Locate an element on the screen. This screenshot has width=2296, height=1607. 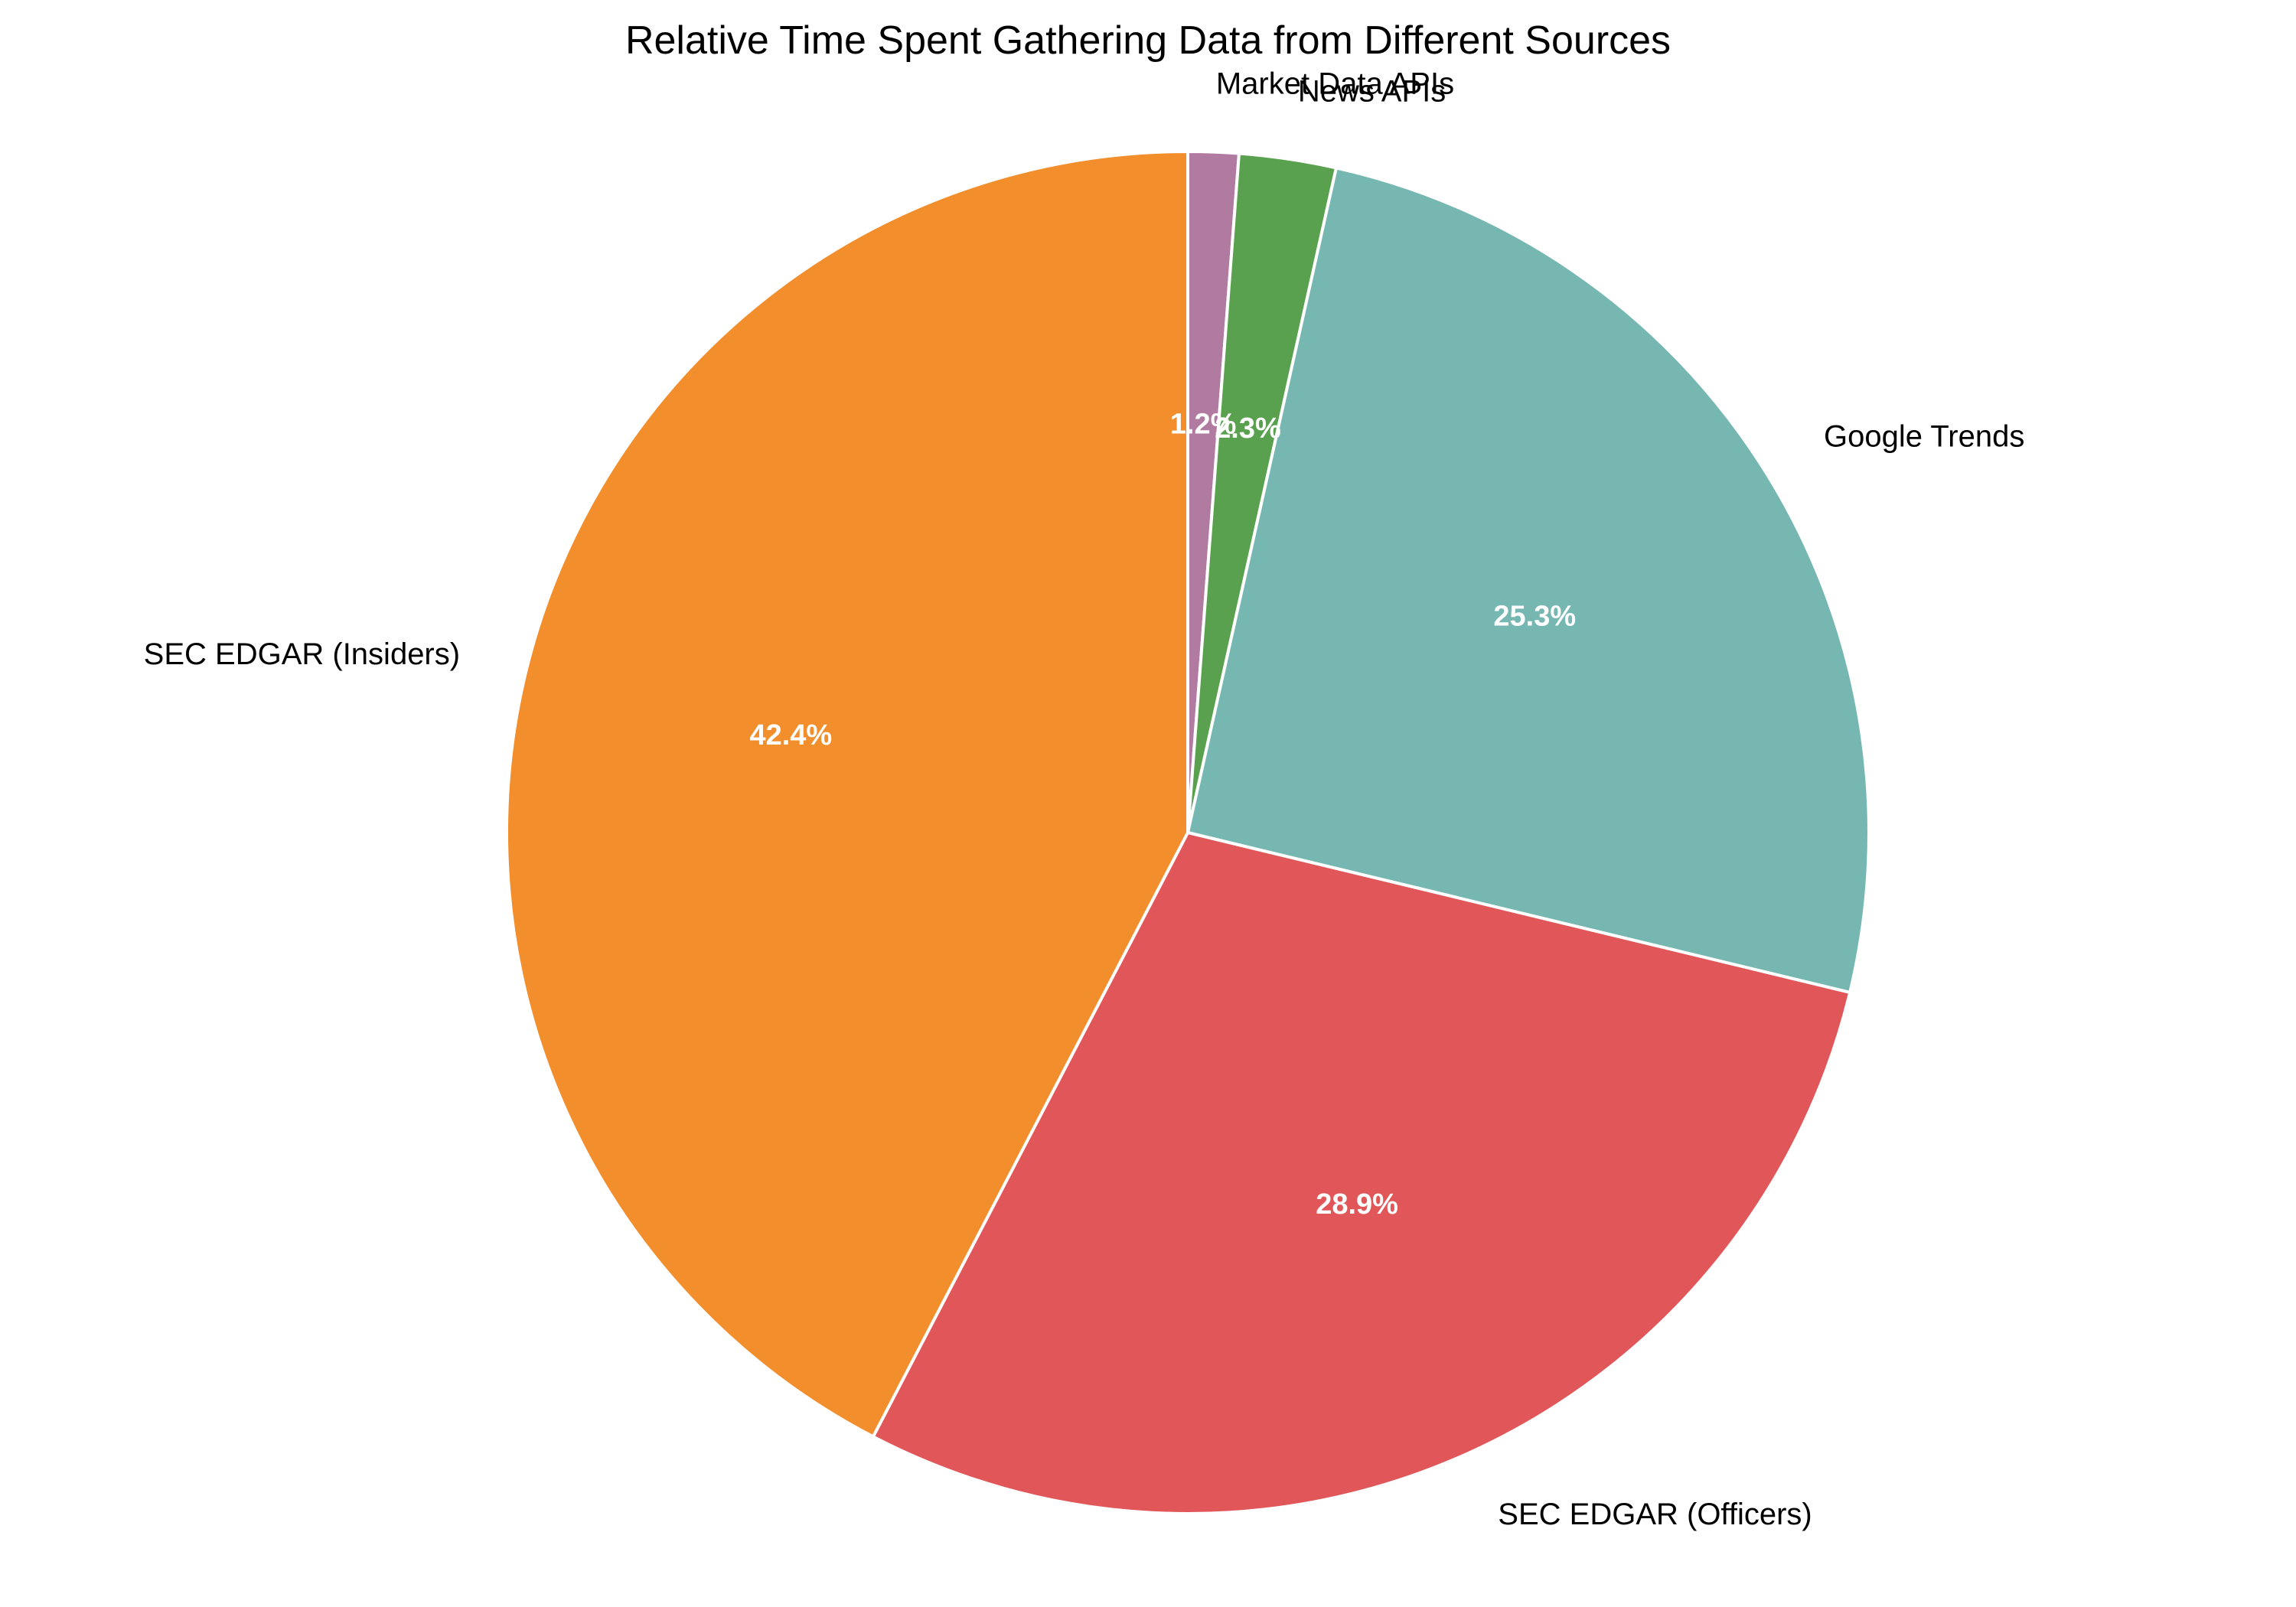
percent-label-google-trends: 25.3% is located at coordinates (1534, 617).